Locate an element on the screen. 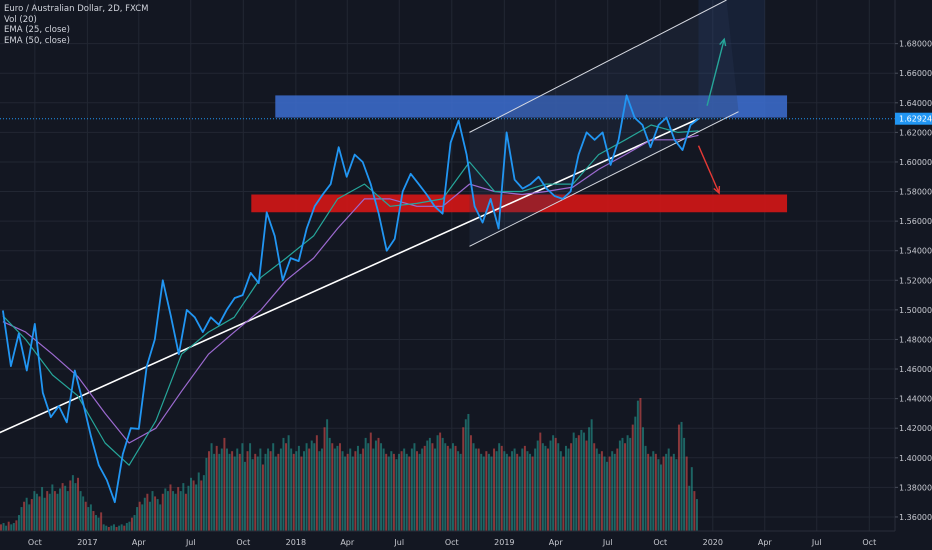  price-axis is located at coordinates (913, 275).